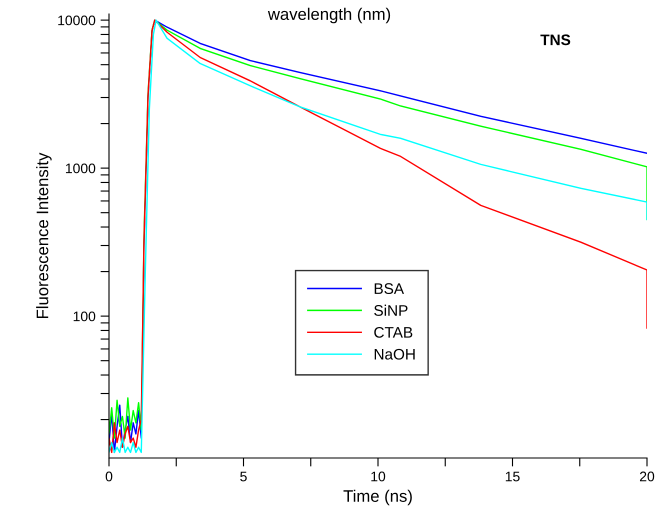 The height and width of the screenshot is (516, 659). Describe the element at coordinates (389, 288) in the screenshot. I see `legend-label: BSA` at that location.